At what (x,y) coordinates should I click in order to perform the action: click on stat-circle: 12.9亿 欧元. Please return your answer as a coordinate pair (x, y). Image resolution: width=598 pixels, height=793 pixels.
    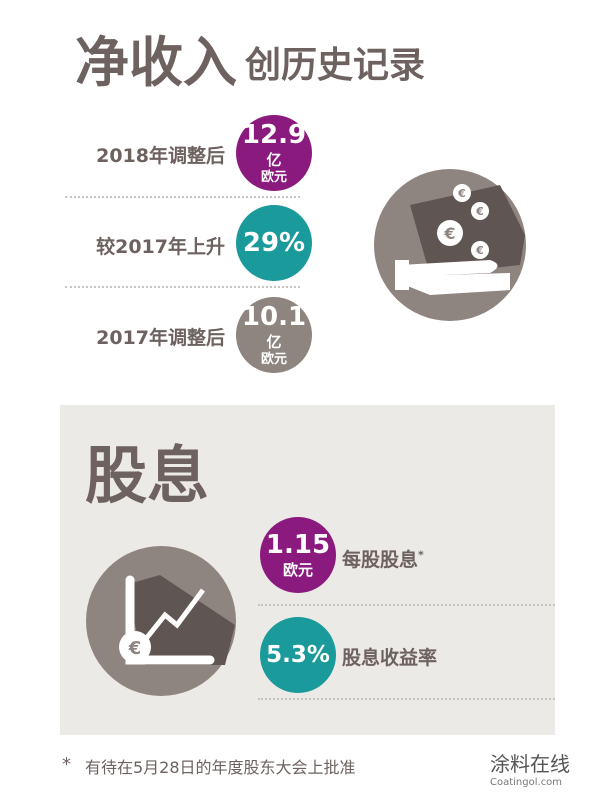
    Looking at the image, I should click on (274, 153).